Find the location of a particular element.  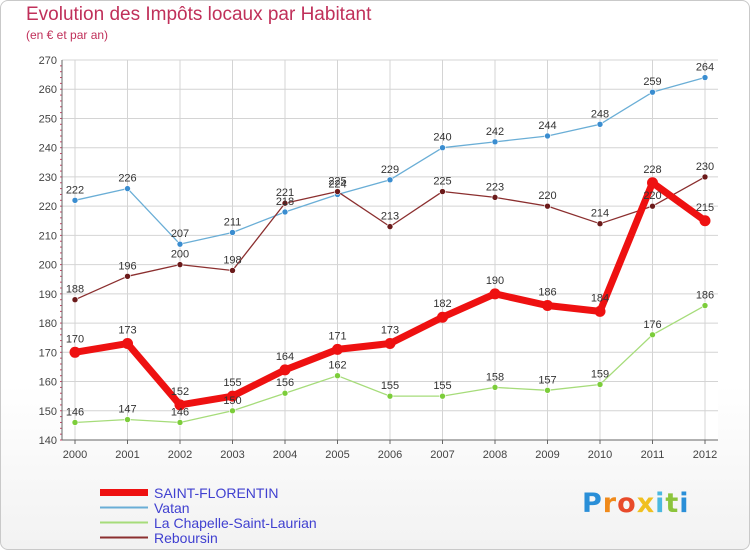

data-label: 226 is located at coordinates (127, 179).